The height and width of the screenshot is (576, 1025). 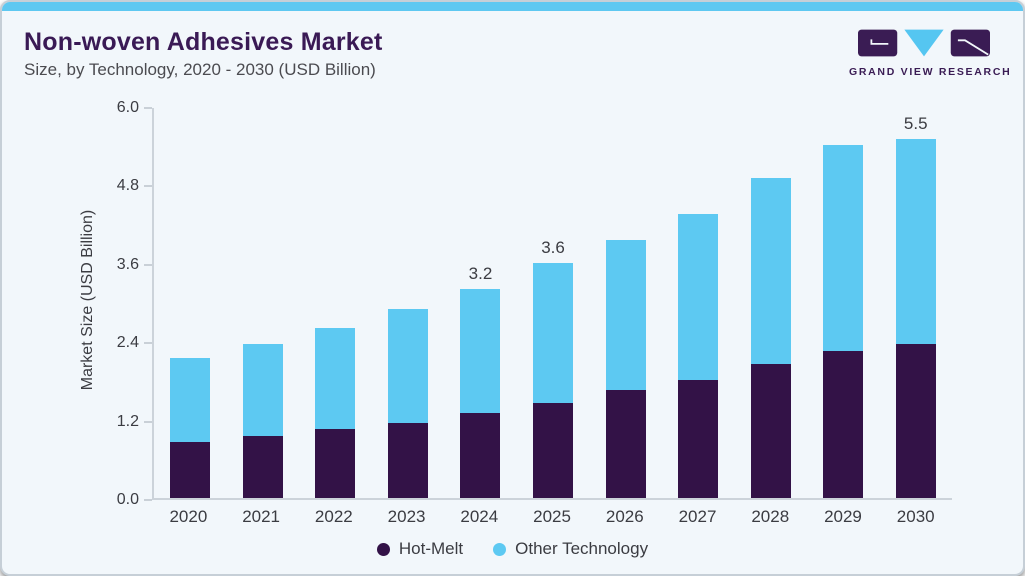 I want to click on brand-name: GRAND VIEW RESEARCH, so click(x=930, y=72).